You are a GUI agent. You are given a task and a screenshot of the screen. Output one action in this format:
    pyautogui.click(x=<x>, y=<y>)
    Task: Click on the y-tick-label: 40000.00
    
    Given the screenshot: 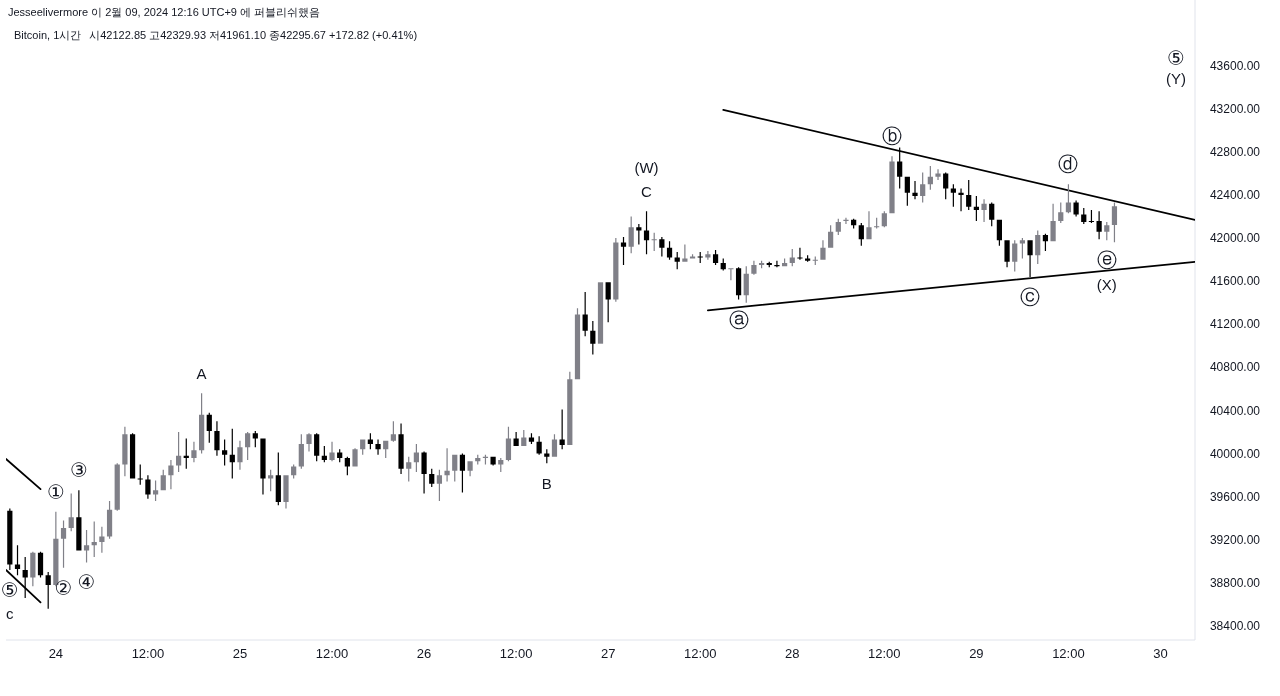 What is the action you would take?
    pyautogui.click(x=1235, y=453)
    